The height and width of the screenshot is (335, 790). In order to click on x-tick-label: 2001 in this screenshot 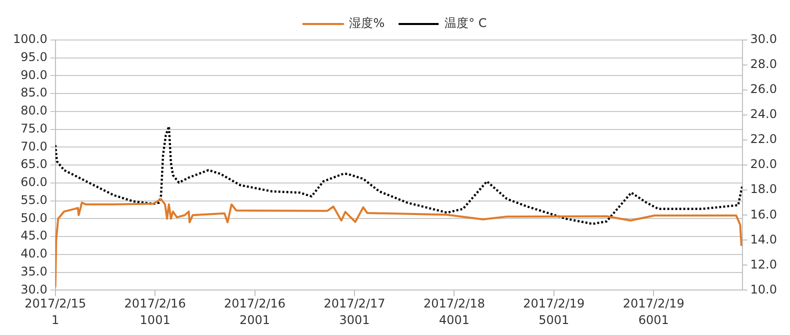, I will do `click(255, 319)`.